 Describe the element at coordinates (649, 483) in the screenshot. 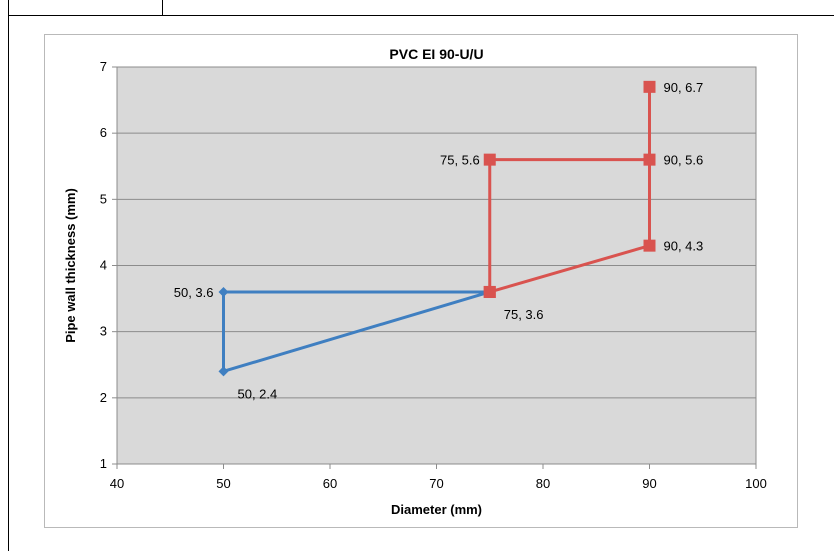

I see `x-tick-label: 90` at that location.